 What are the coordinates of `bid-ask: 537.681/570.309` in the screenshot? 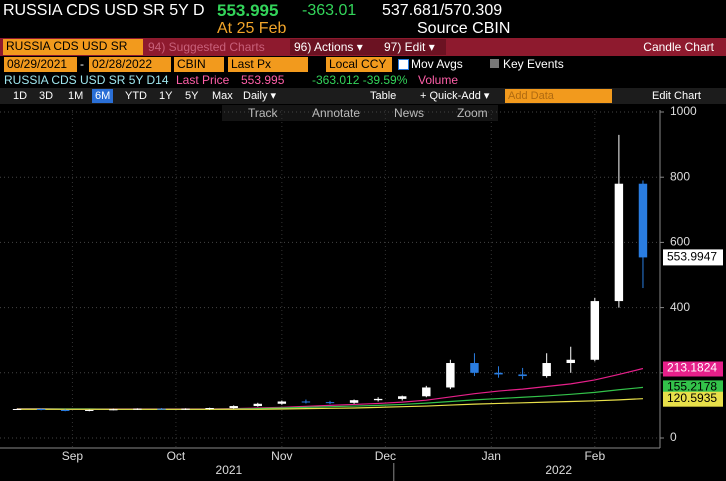 It's located at (442, 10).